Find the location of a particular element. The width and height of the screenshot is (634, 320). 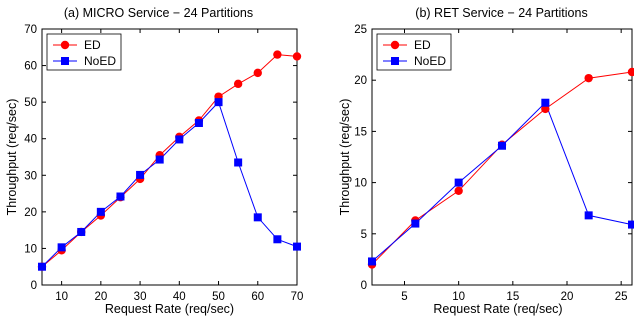

y-tick-label: 15 is located at coordinates (360, 132).